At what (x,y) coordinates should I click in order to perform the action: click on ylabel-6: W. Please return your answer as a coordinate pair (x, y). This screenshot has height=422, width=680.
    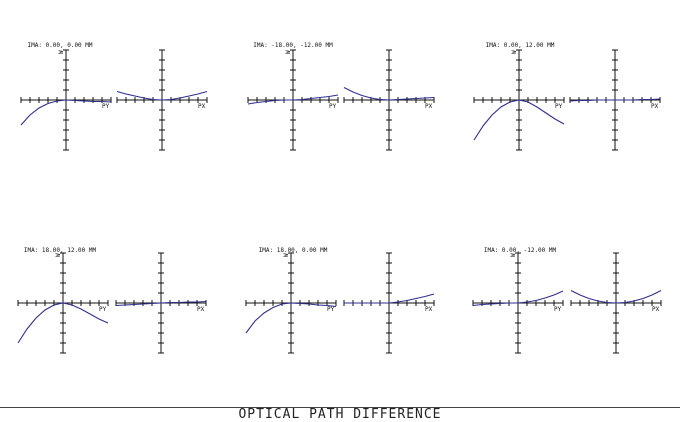
    Looking at the image, I should click on (513, 255).